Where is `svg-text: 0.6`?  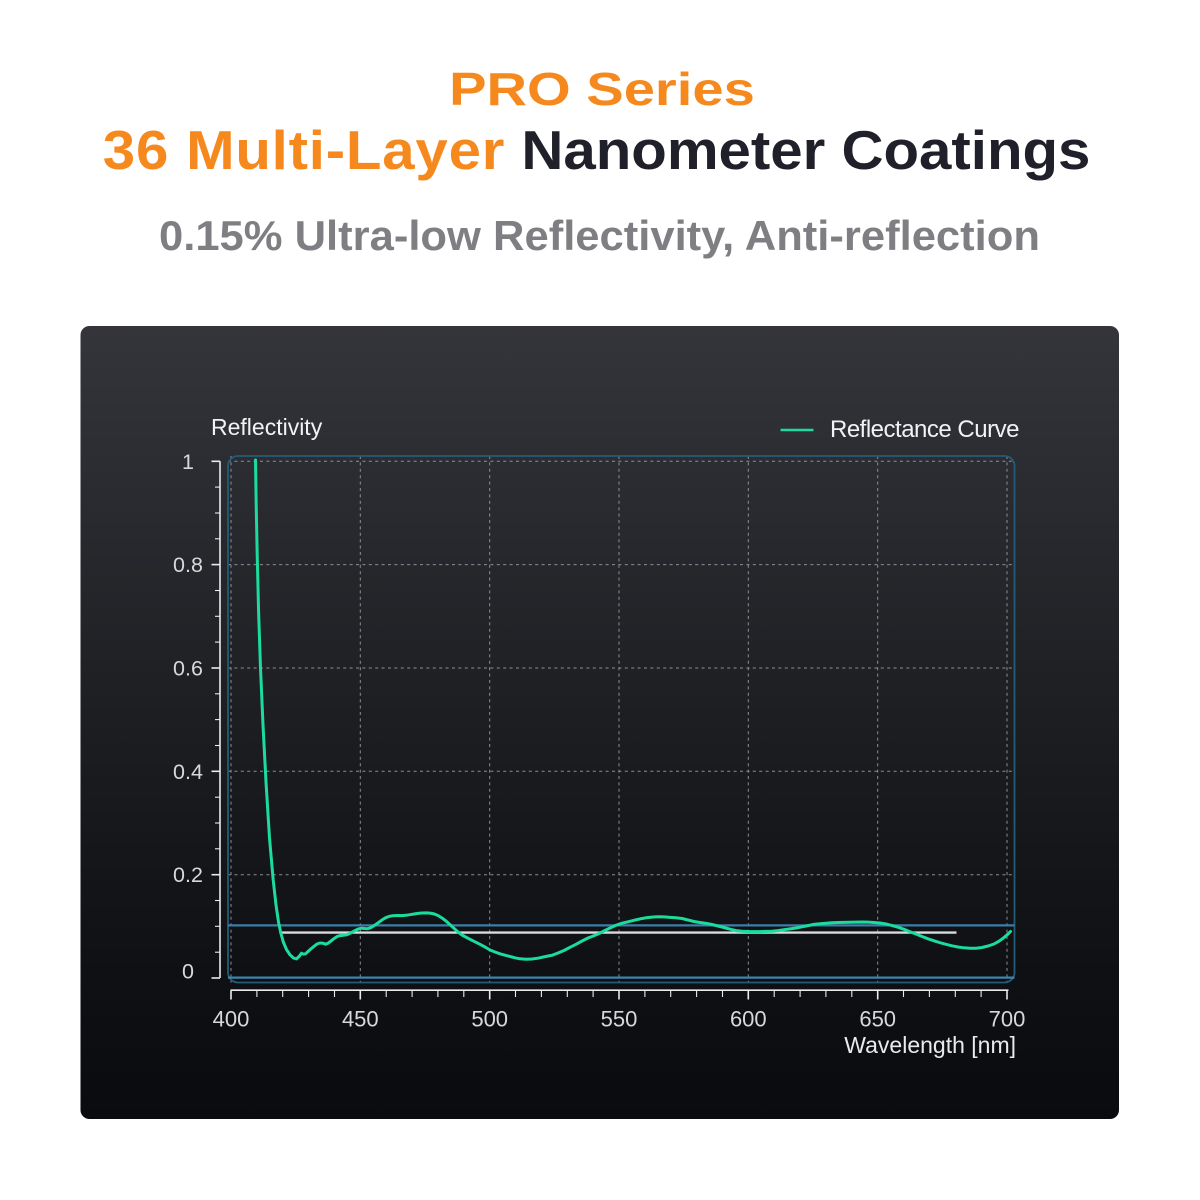
svg-text: 0.6 is located at coordinates (188, 669).